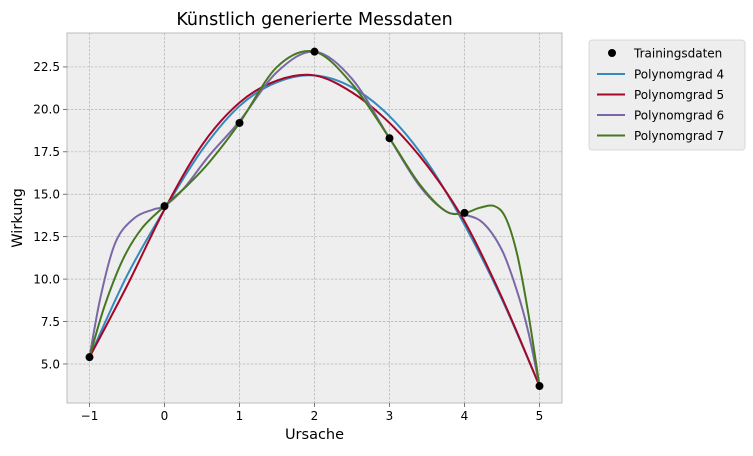  Describe the element at coordinates (314, 20) in the screenshot. I see `chart-title: Künstlich generierte Messdaten` at that location.